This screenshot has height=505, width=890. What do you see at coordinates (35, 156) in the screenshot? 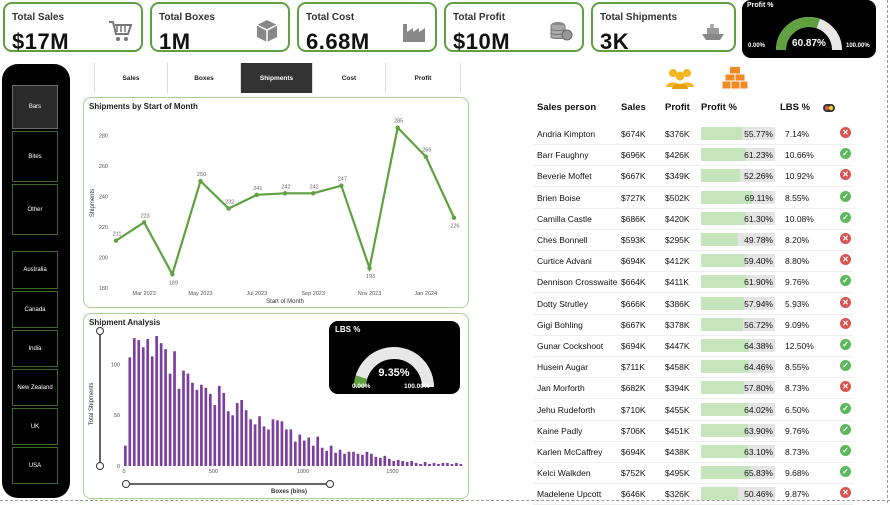
I see `slicer-item-bites: Bites` at bounding box center [35, 156].